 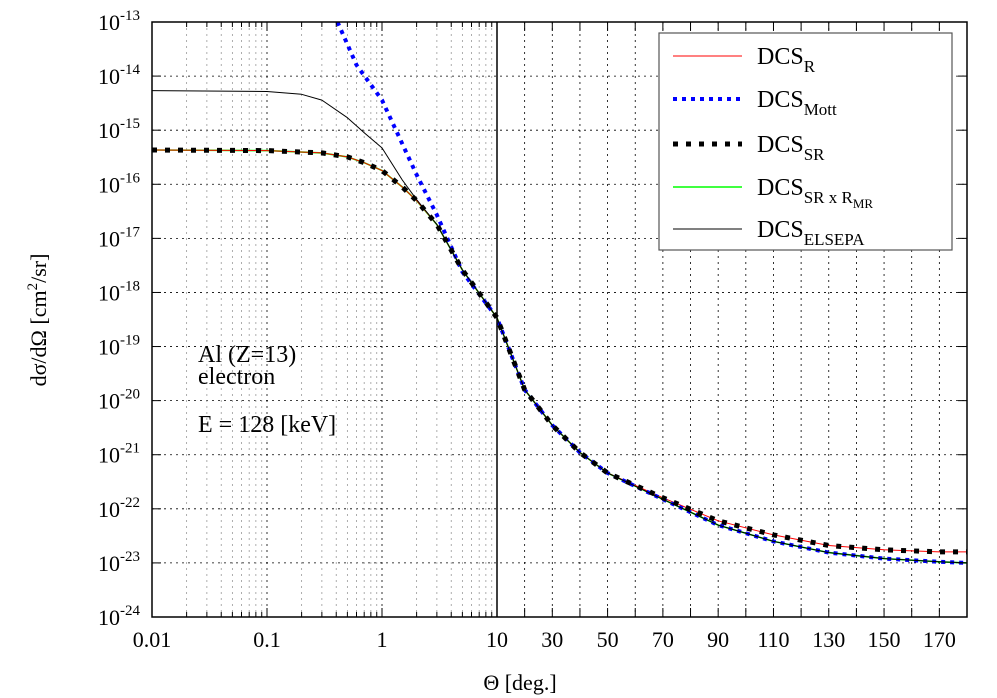 What do you see at coordinates (497, 639) in the screenshot?
I see `x-tick-label: 10` at bounding box center [497, 639].